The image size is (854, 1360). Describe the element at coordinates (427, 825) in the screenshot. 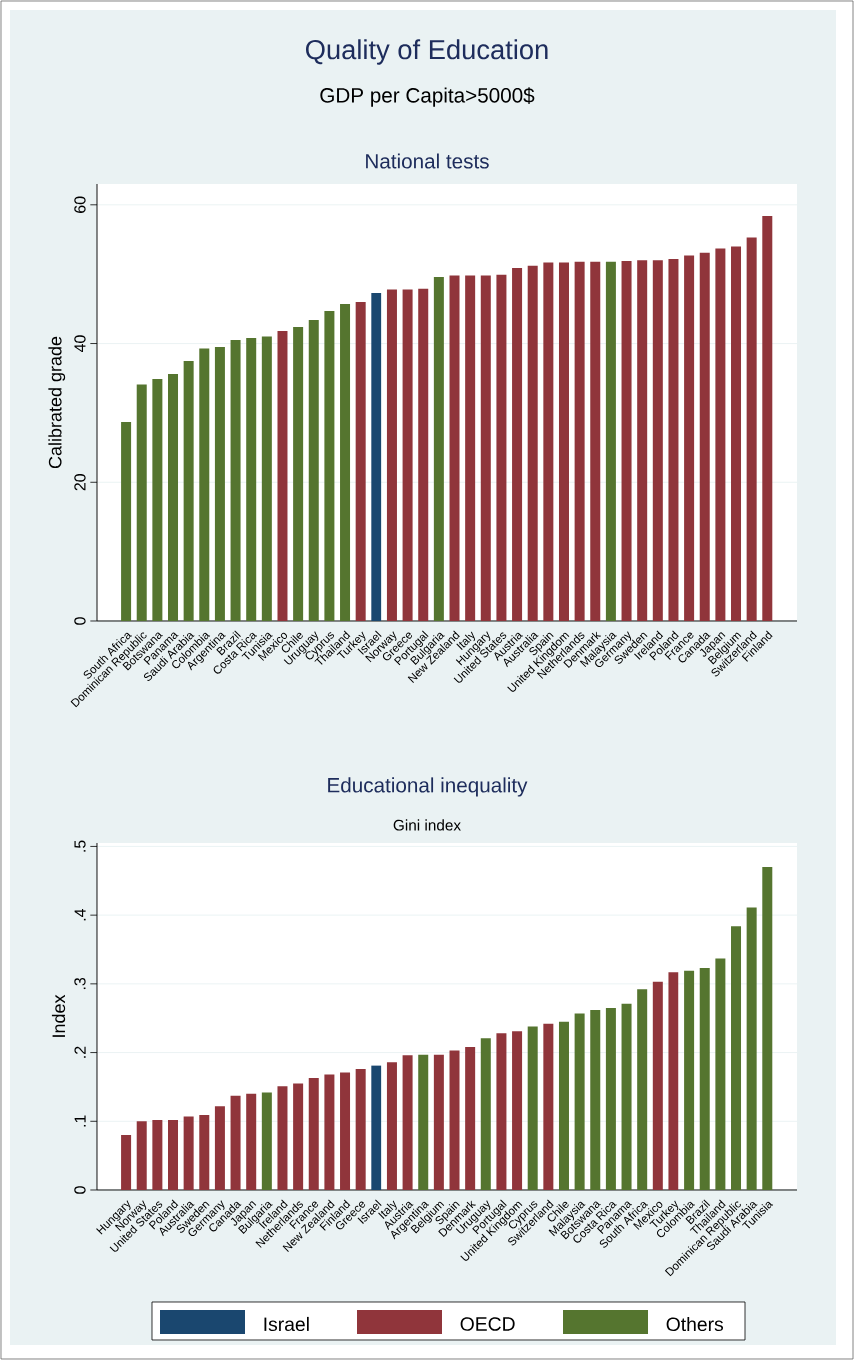

I see `chart-subtitle: Gini index` at that location.